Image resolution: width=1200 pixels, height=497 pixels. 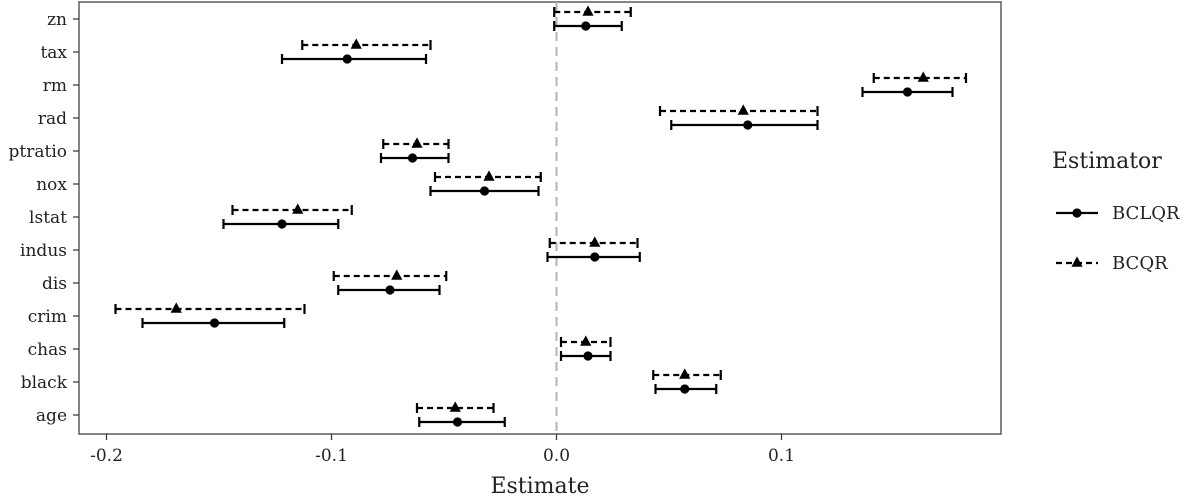 What do you see at coordinates (47, 350) in the screenshot?
I see `y-tick-label: chas` at bounding box center [47, 350].